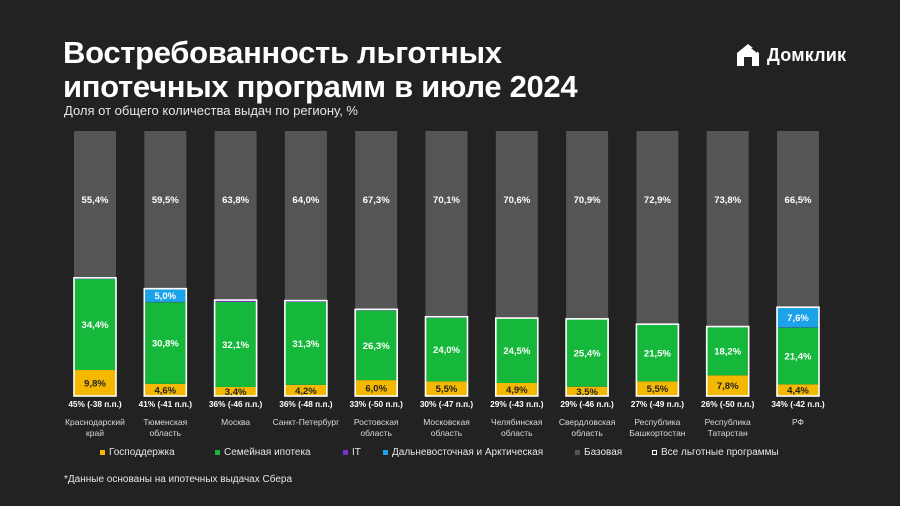  I want to click on data-label: 6,0%, so click(376, 389).